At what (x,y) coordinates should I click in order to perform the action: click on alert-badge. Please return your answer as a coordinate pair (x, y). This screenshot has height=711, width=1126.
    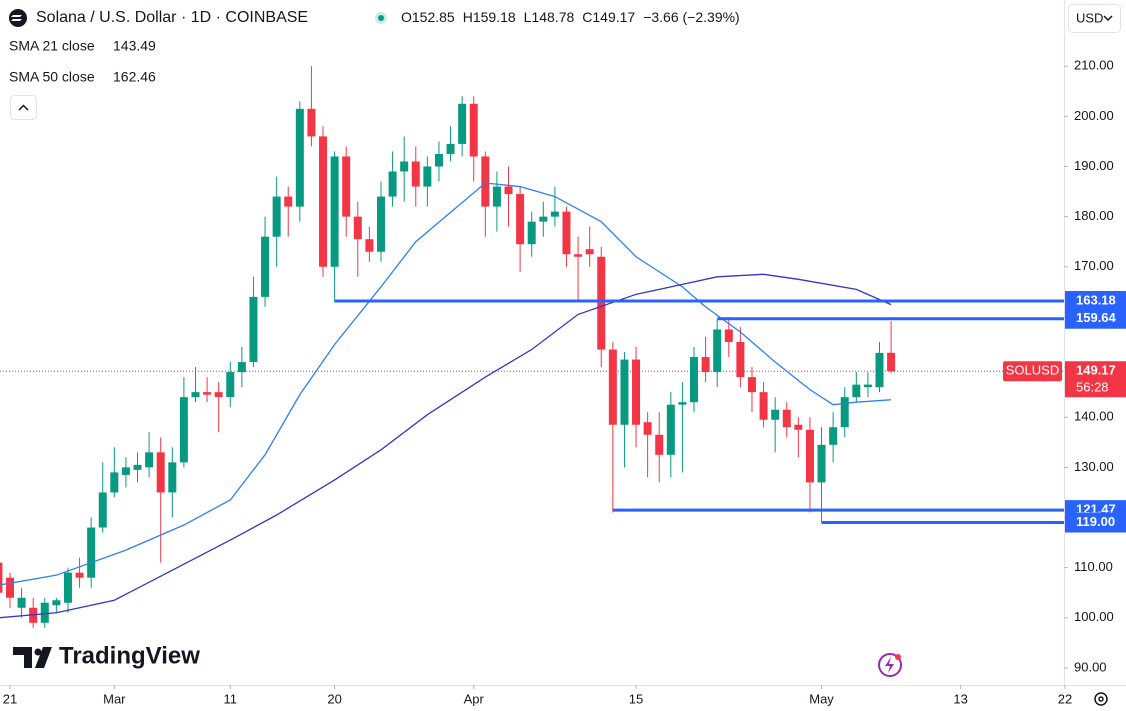
    Looking at the image, I should click on (898, 657).